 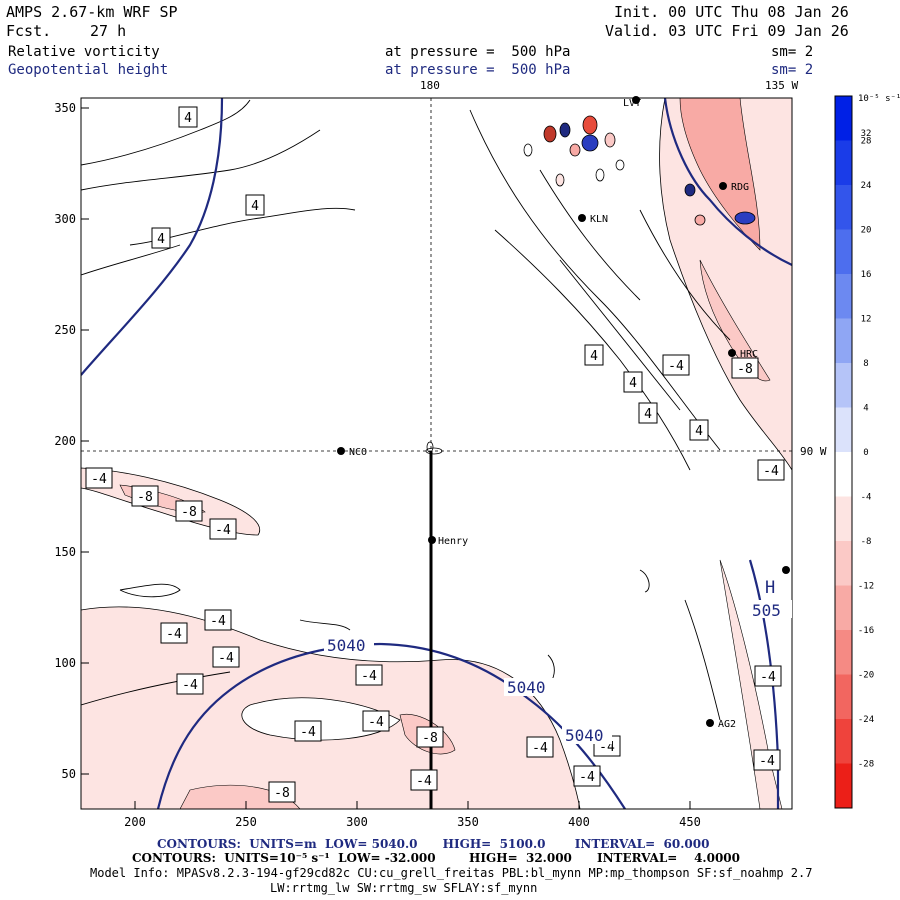 What do you see at coordinates (727, 31) in the screenshot?
I see `valid-time: Valid. 03 UTC Fri 09 Jan 26` at bounding box center [727, 31].